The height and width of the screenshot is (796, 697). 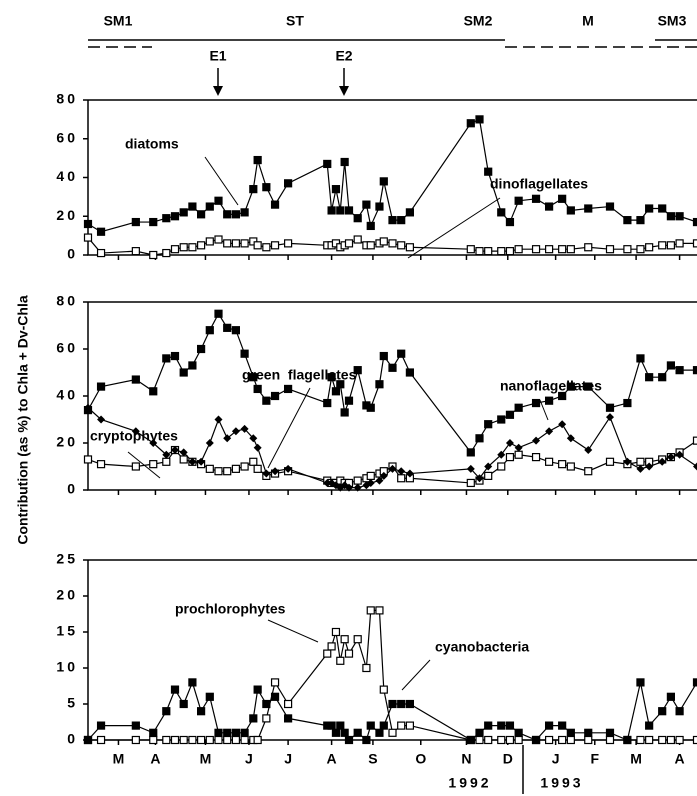 I want to click on x-tick-label: M, so click(x=206, y=759).